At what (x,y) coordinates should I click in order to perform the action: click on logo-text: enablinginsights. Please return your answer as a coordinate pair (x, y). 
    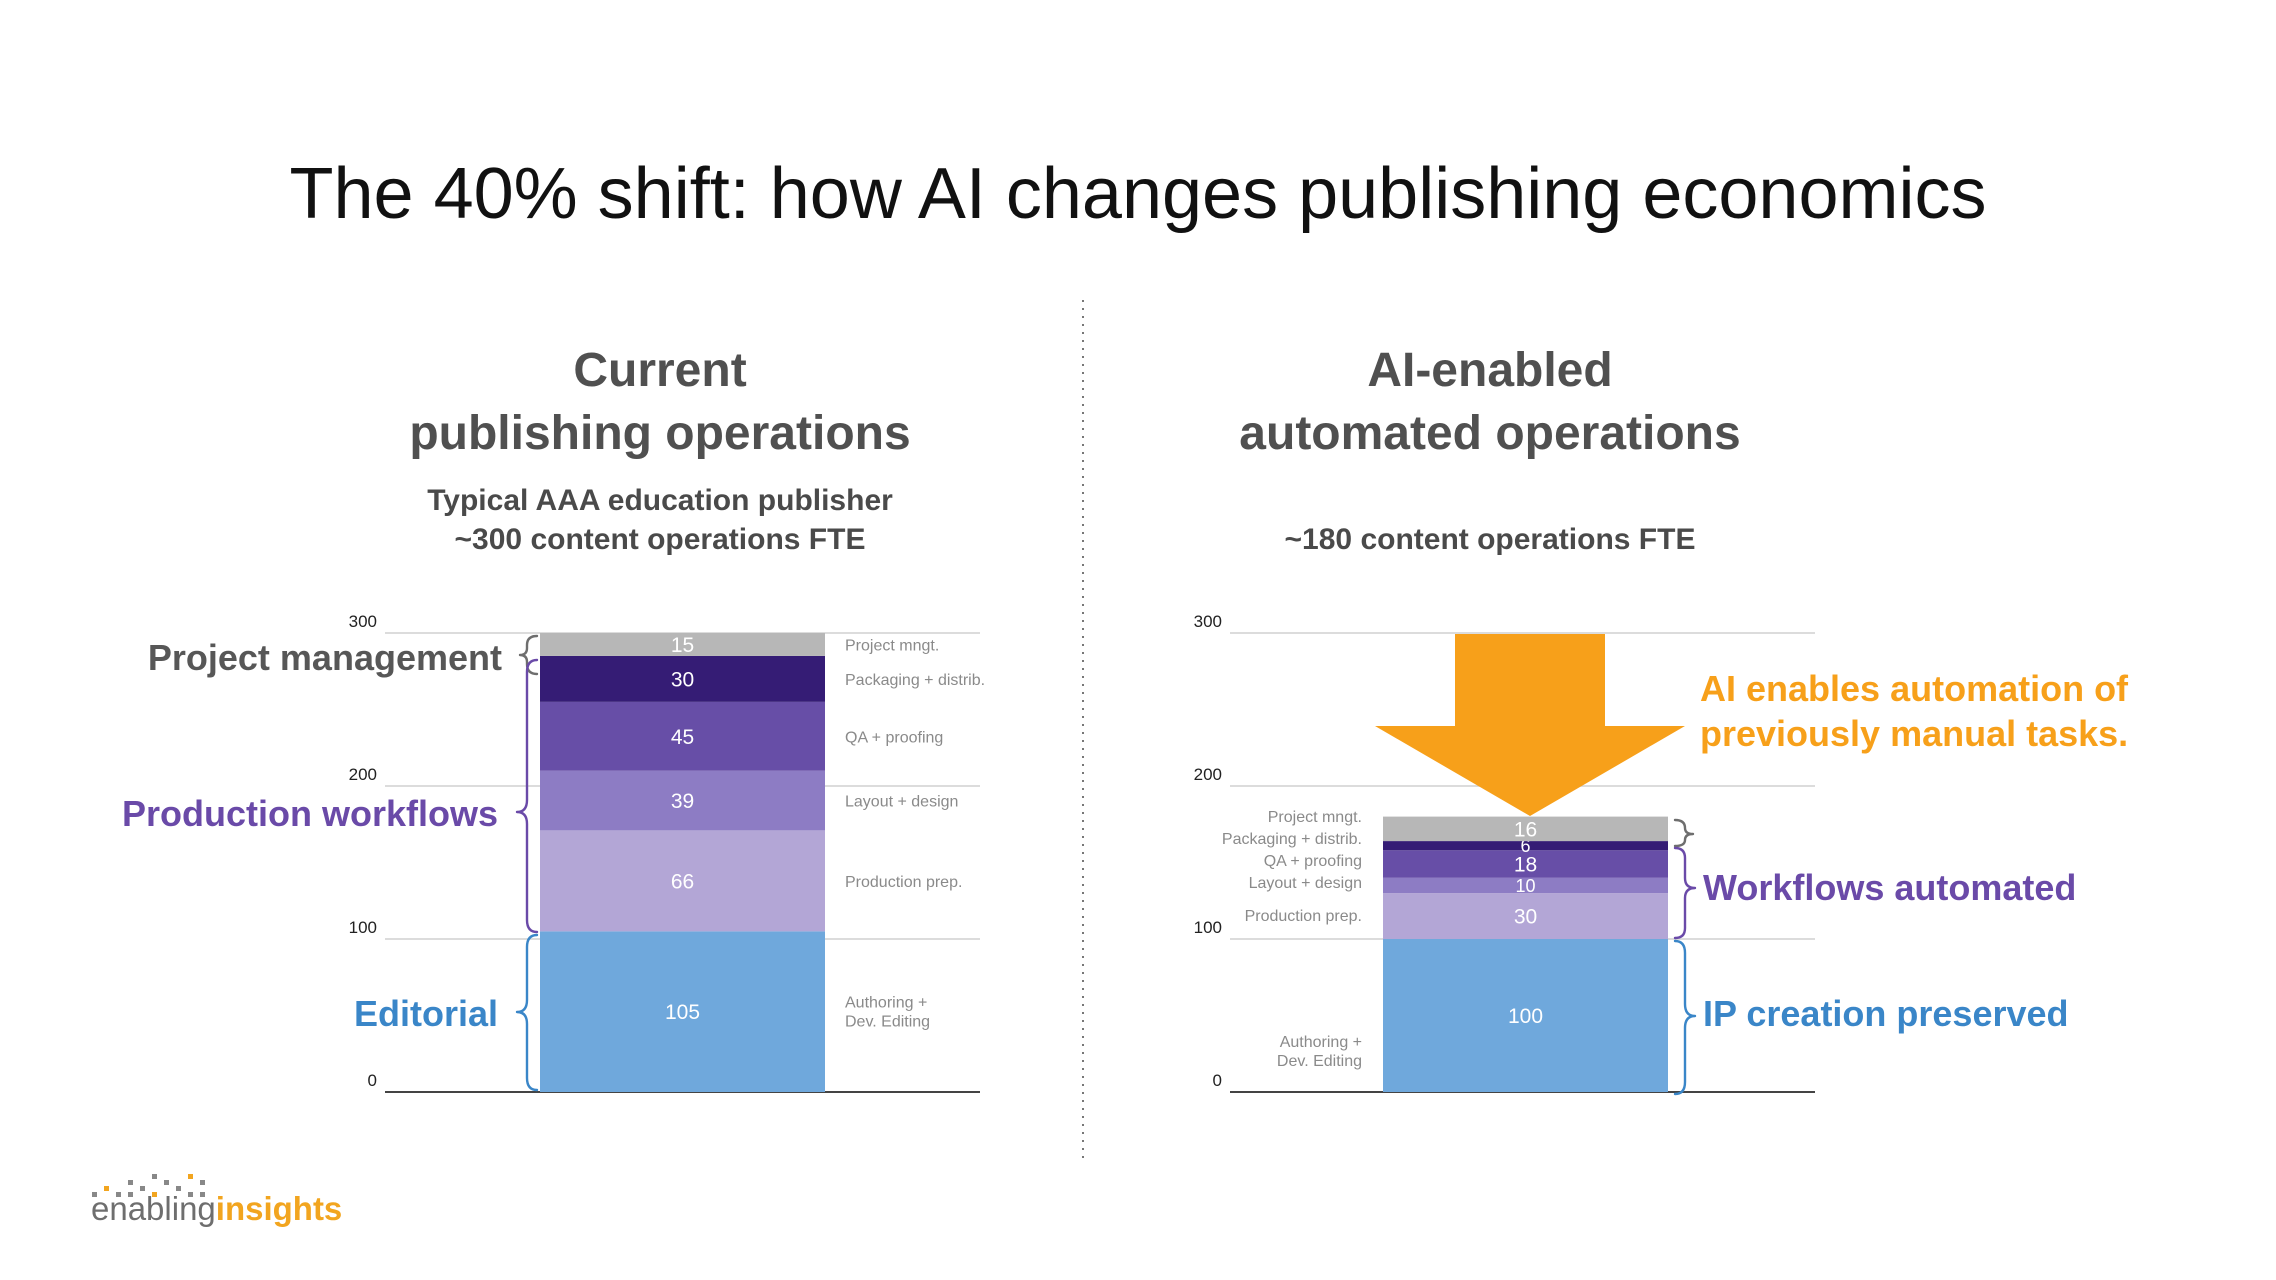
    Looking at the image, I should click on (216, 1208).